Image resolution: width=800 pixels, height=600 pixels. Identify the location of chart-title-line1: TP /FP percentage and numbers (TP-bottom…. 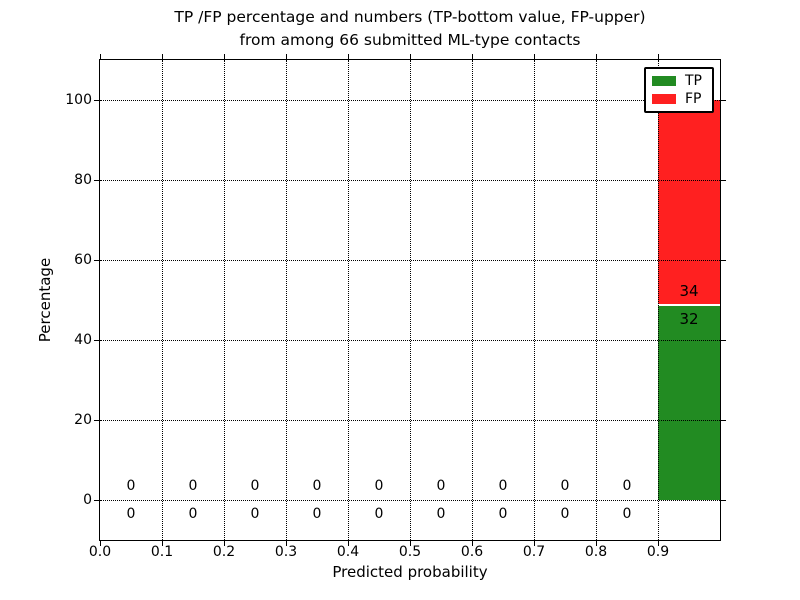
(410, 17).